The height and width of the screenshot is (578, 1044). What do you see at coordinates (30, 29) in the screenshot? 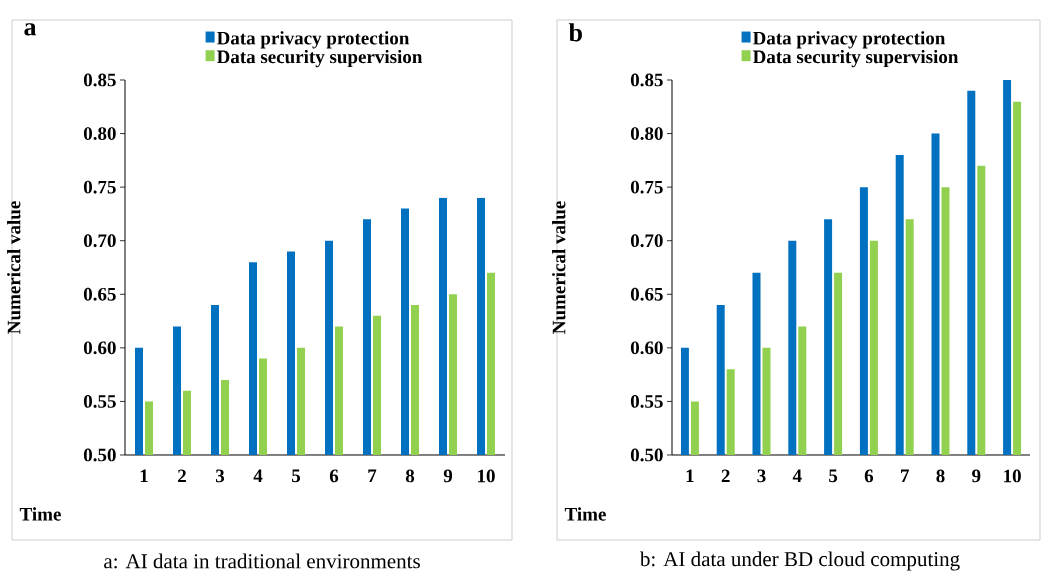
I see `chart-title: a` at bounding box center [30, 29].